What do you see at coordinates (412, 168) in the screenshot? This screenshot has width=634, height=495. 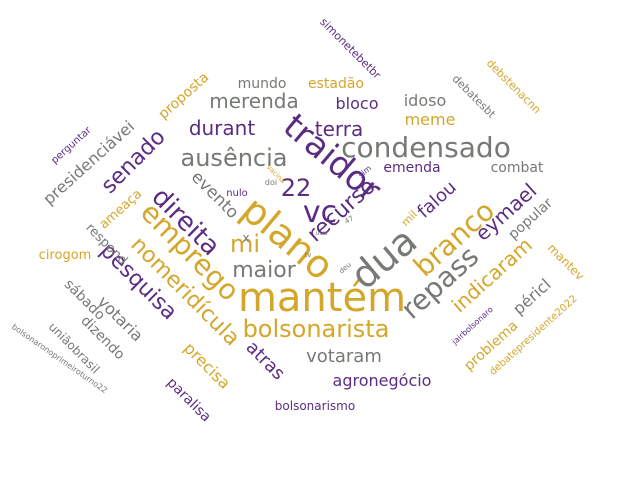 I see `cloud-word: emenda` at bounding box center [412, 168].